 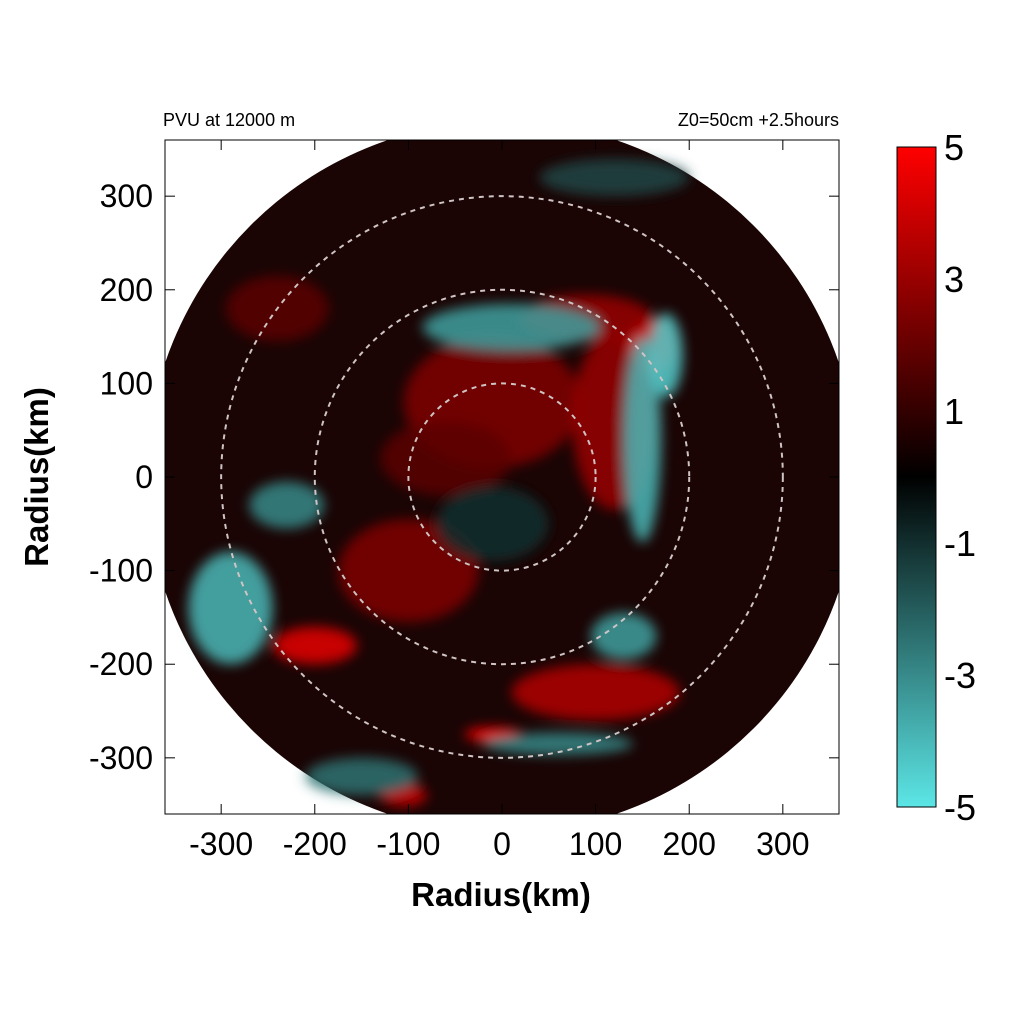 I want to click on y-tick-label: 0, so click(x=144, y=477).